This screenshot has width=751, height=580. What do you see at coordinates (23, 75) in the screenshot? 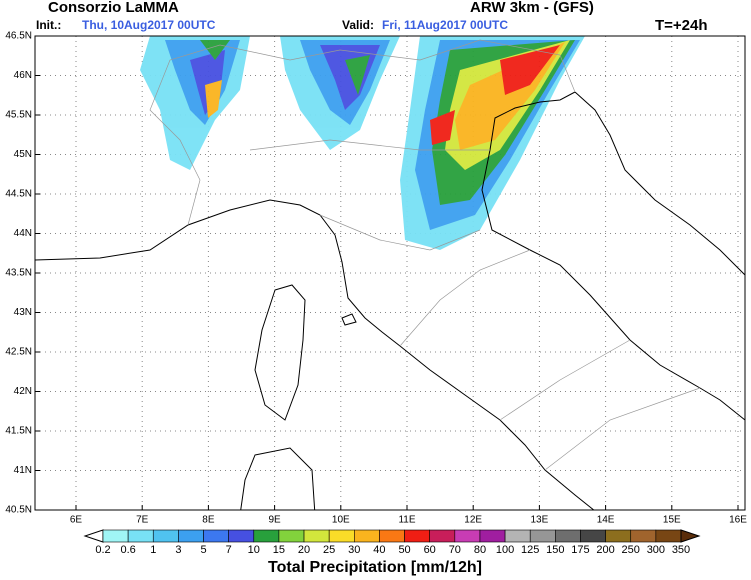
I see `lat-label: 46N` at bounding box center [23, 75].